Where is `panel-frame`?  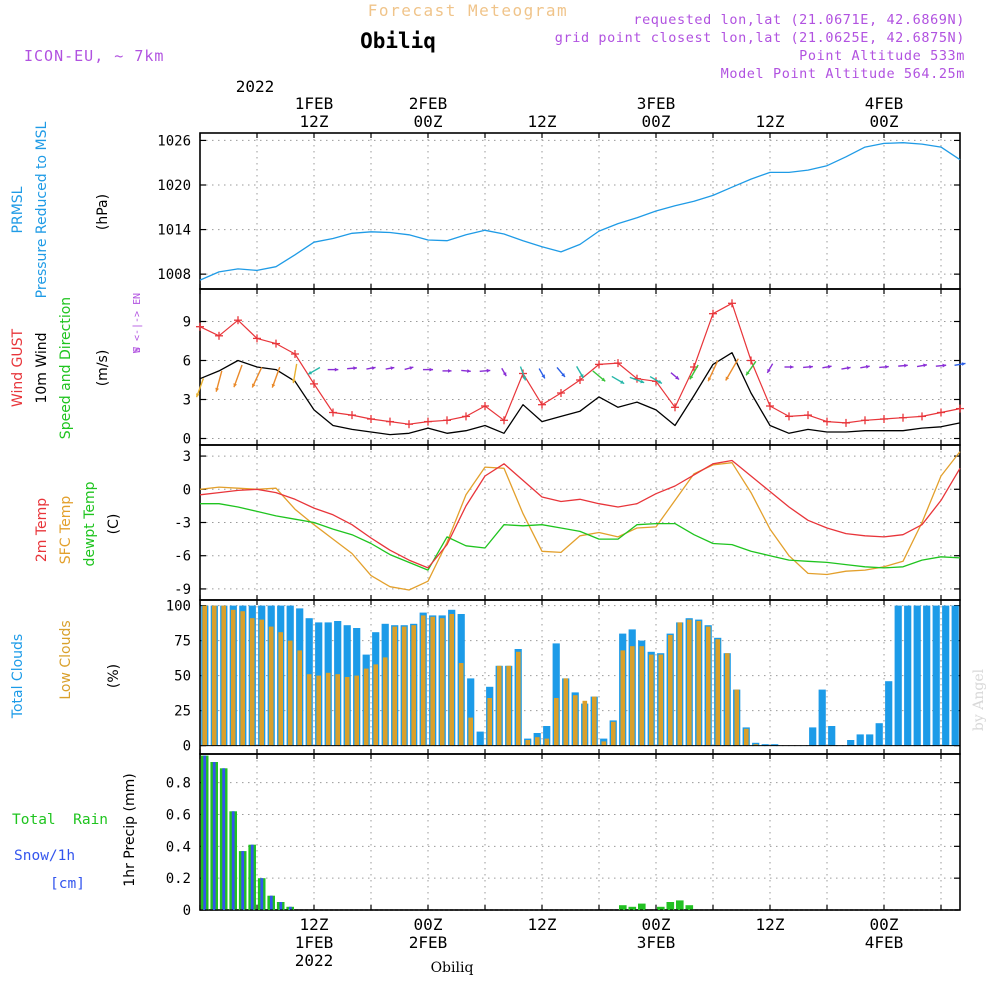 panel-frame is located at coordinates (580, 677).